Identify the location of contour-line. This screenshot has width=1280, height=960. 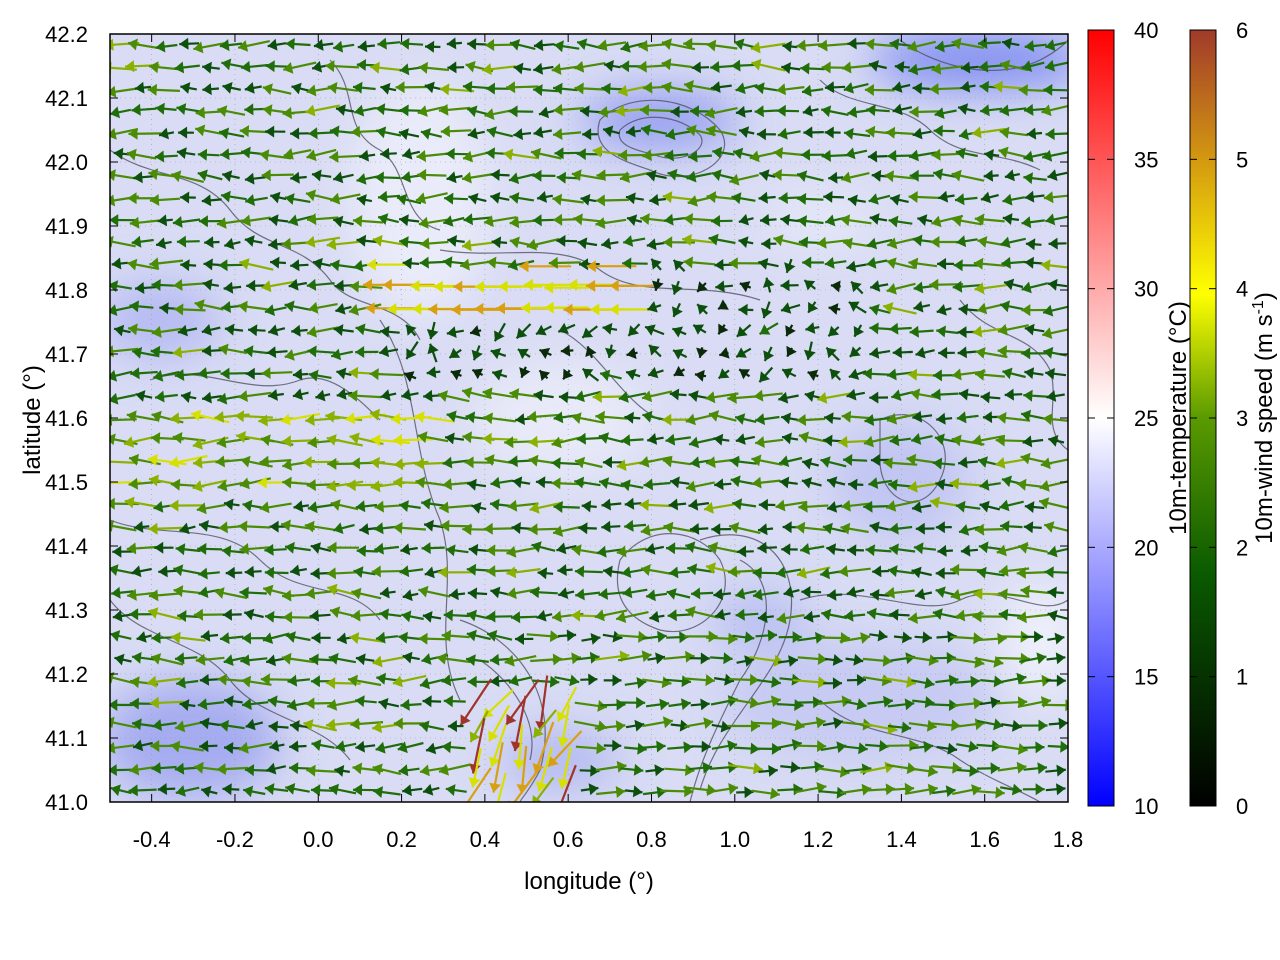
(661, 138).